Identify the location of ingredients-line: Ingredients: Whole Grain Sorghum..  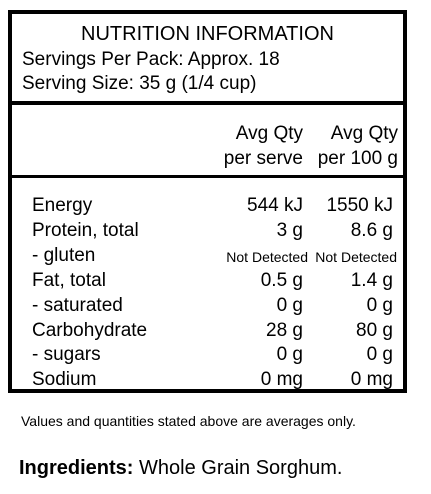
(180, 468).